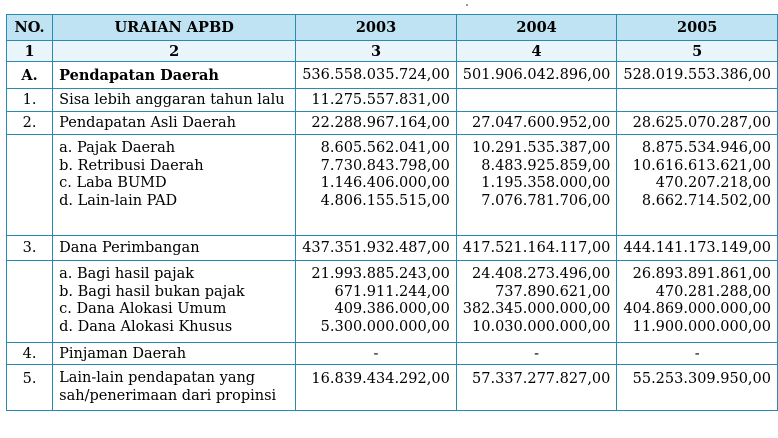  Describe the element at coordinates (174, 27) in the screenshot. I see `header-uraian: URAIAN APBD` at that location.